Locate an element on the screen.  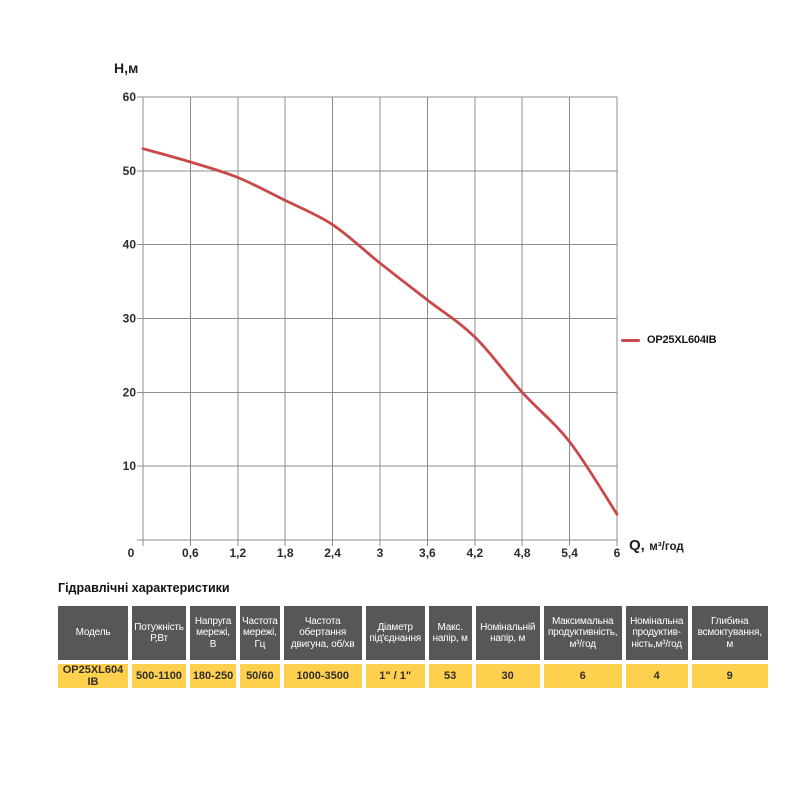
svg-text: 1,8 is located at coordinates (285, 553).